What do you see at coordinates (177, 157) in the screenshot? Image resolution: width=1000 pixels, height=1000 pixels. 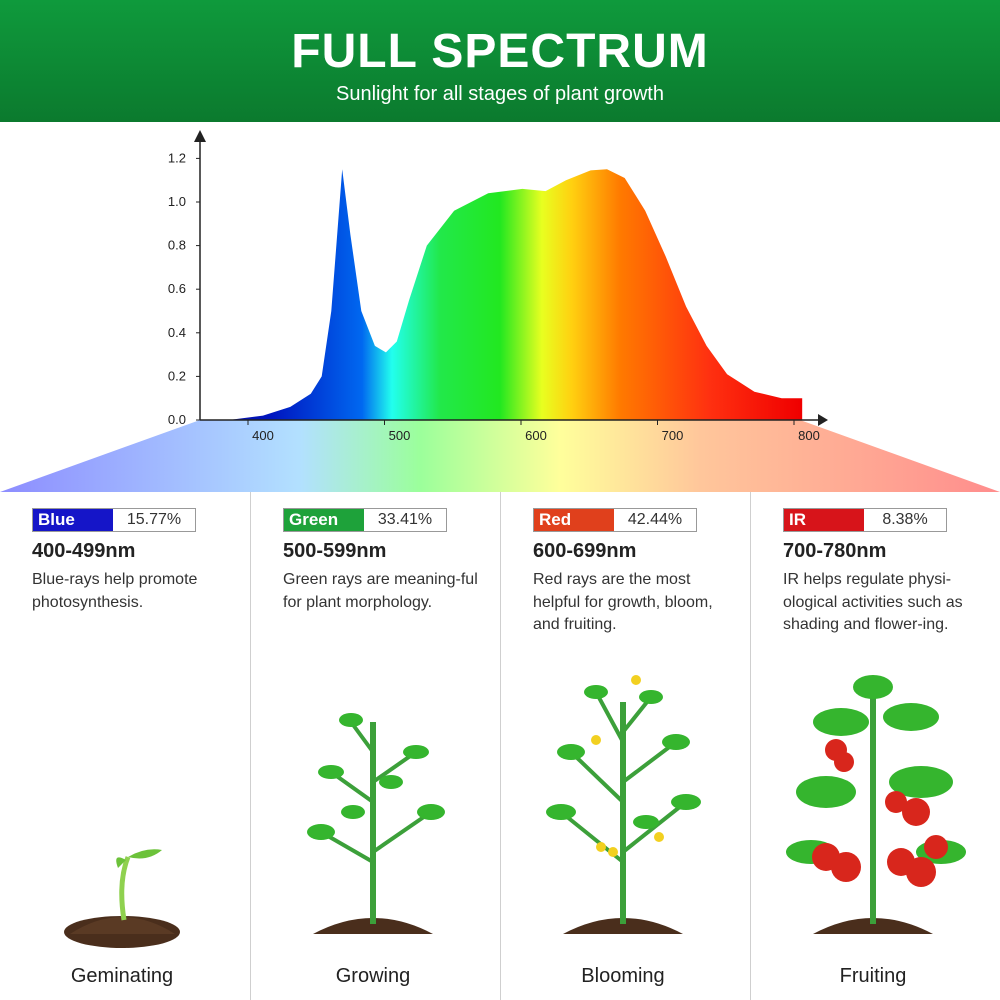 I see `y-tick-label: 1.2` at bounding box center [177, 157].